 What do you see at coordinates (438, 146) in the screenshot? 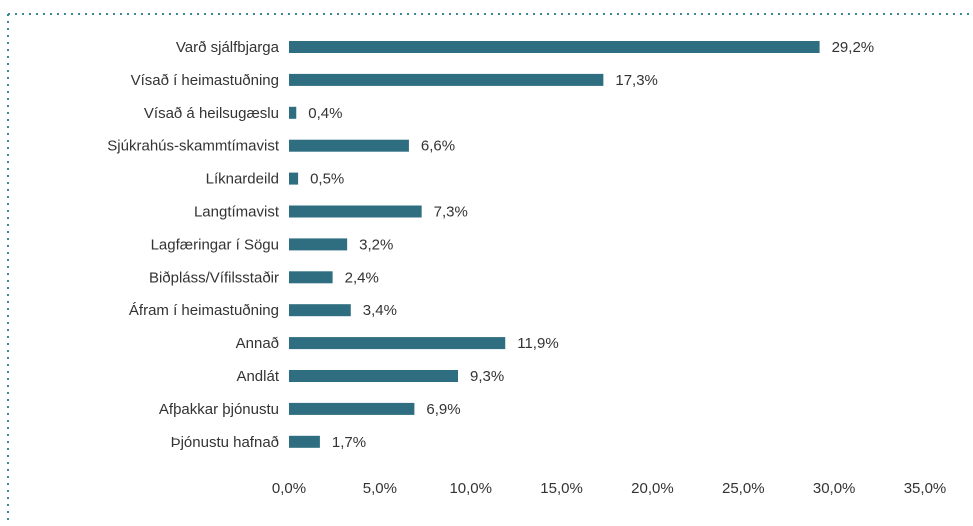
I see `value-label: 6,6%` at bounding box center [438, 146].